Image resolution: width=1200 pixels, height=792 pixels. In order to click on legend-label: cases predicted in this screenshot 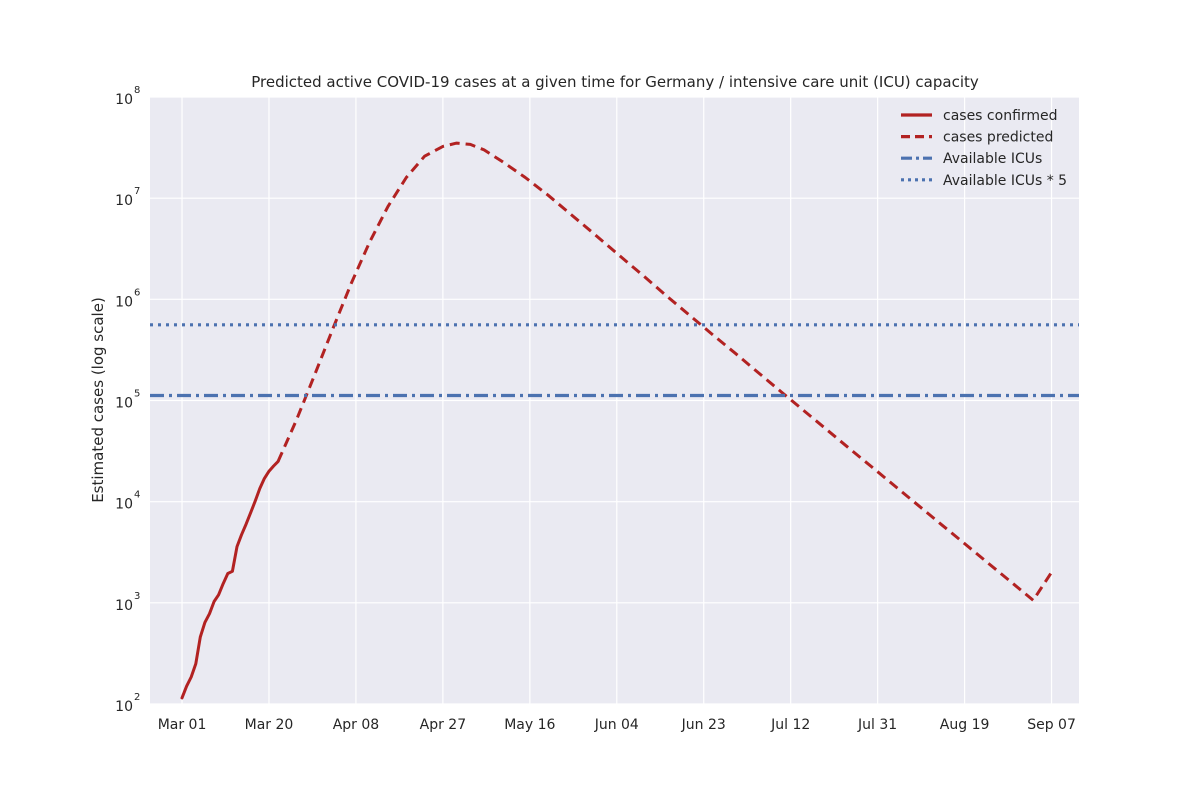, I will do `click(998, 138)`.